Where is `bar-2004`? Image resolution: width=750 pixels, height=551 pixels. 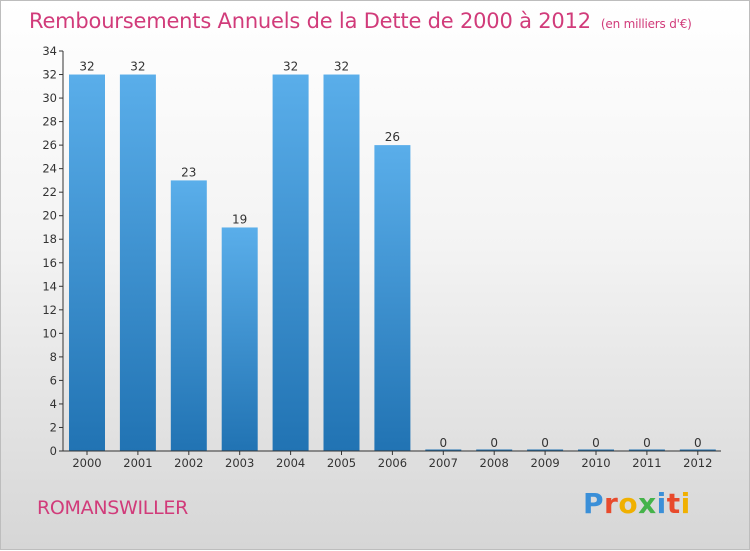 bar-2004 is located at coordinates (290, 262).